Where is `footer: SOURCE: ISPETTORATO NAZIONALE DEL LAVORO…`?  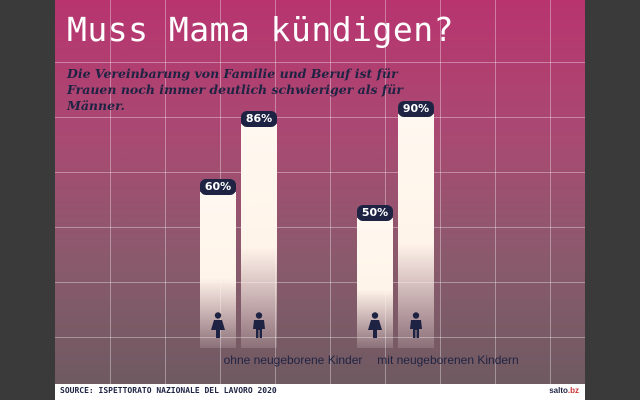
footer: SOURCE: ISPETTORATO NAZIONALE DEL LAVORO… is located at coordinates (320, 392).